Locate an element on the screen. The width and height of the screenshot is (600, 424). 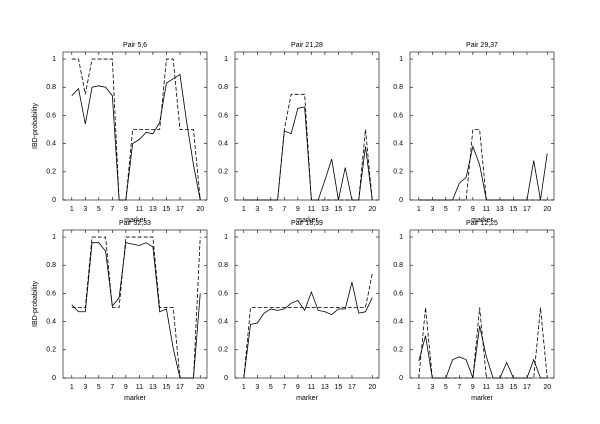
subplot-title: Pair 29,37 is located at coordinates (482, 45).